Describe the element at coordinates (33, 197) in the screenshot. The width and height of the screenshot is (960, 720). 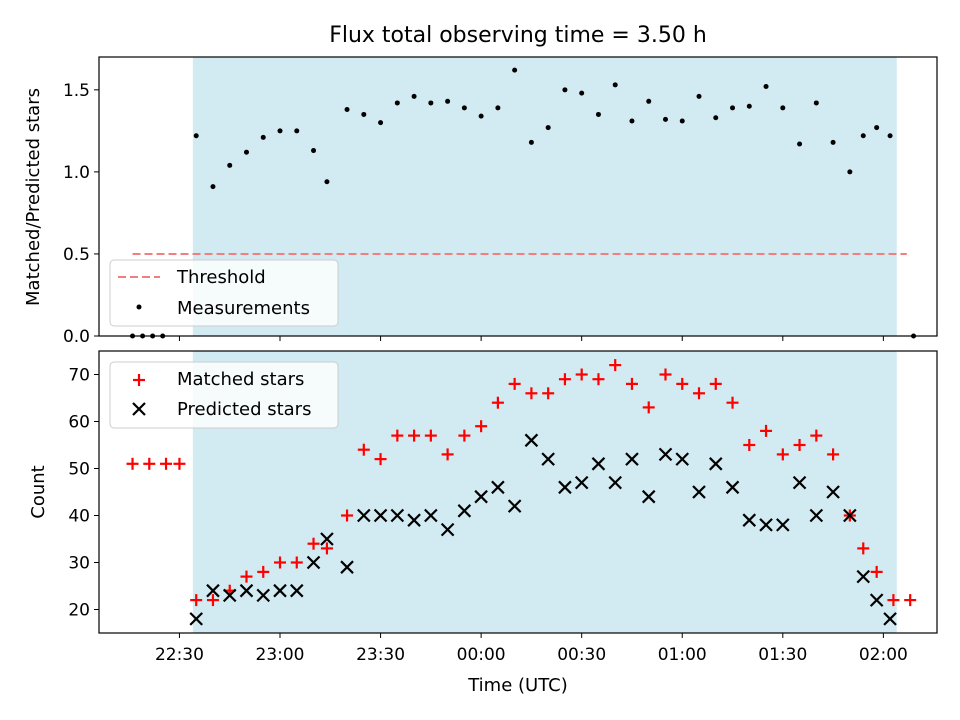
I see `top-y-axis-label: Matched/Predicted stars` at that location.